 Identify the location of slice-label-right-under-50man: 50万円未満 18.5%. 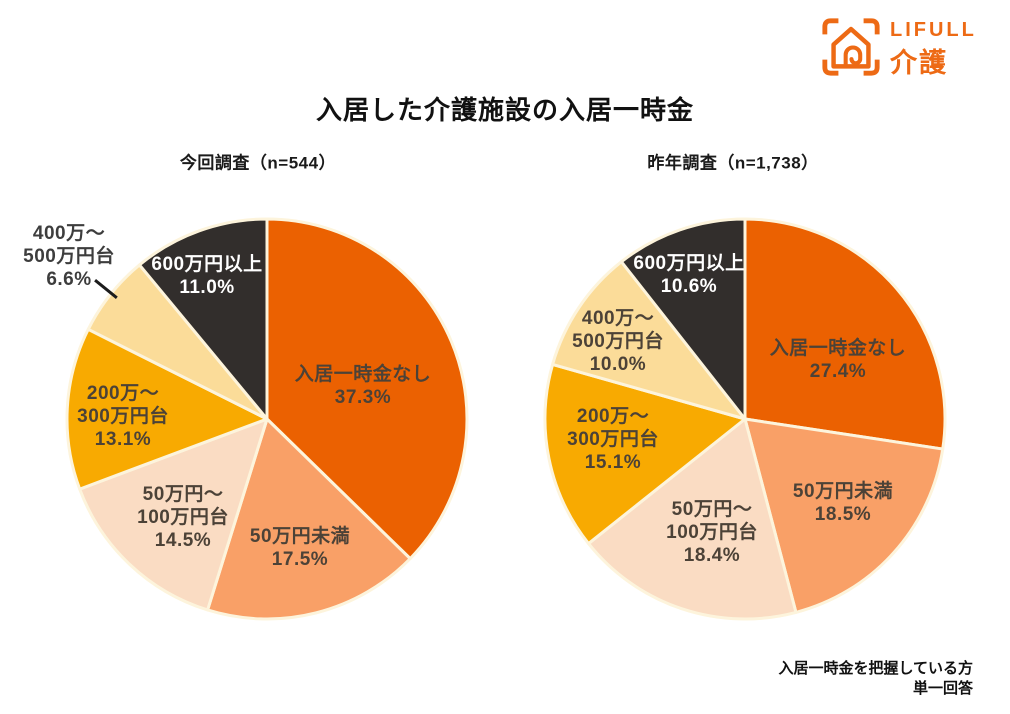
(843, 502).